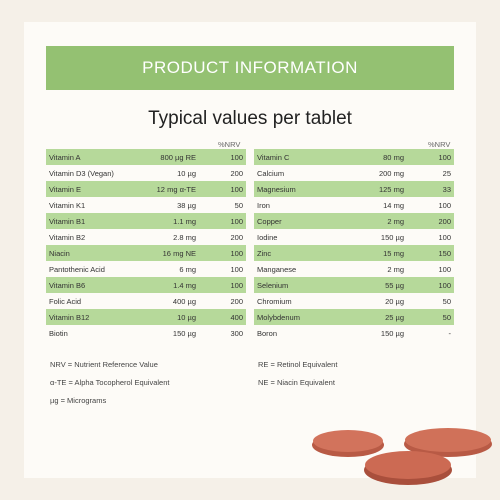 This screenshot has width=500, height=500. I want to click on nutrient-row: Boron 150 µg -, so click(354, 333).